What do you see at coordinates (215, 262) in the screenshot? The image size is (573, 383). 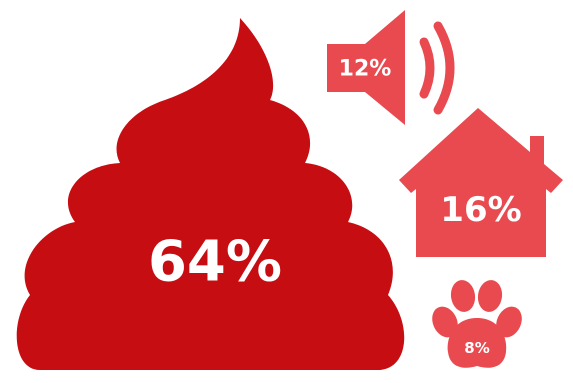 I see `poop-value: 64%` at bounding box center [215, 262].